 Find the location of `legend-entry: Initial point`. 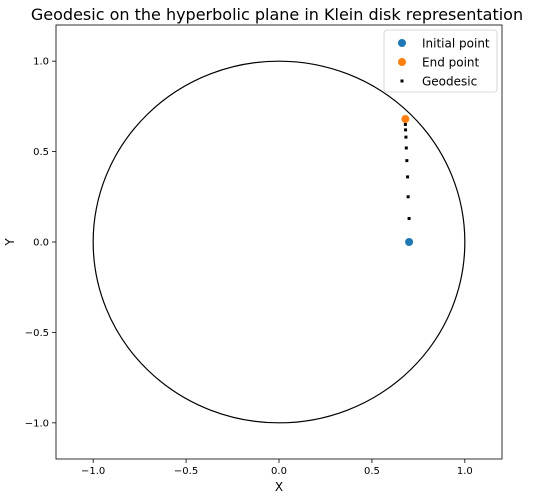

legend-entry: Initial point is located at coordinates (444, 44).